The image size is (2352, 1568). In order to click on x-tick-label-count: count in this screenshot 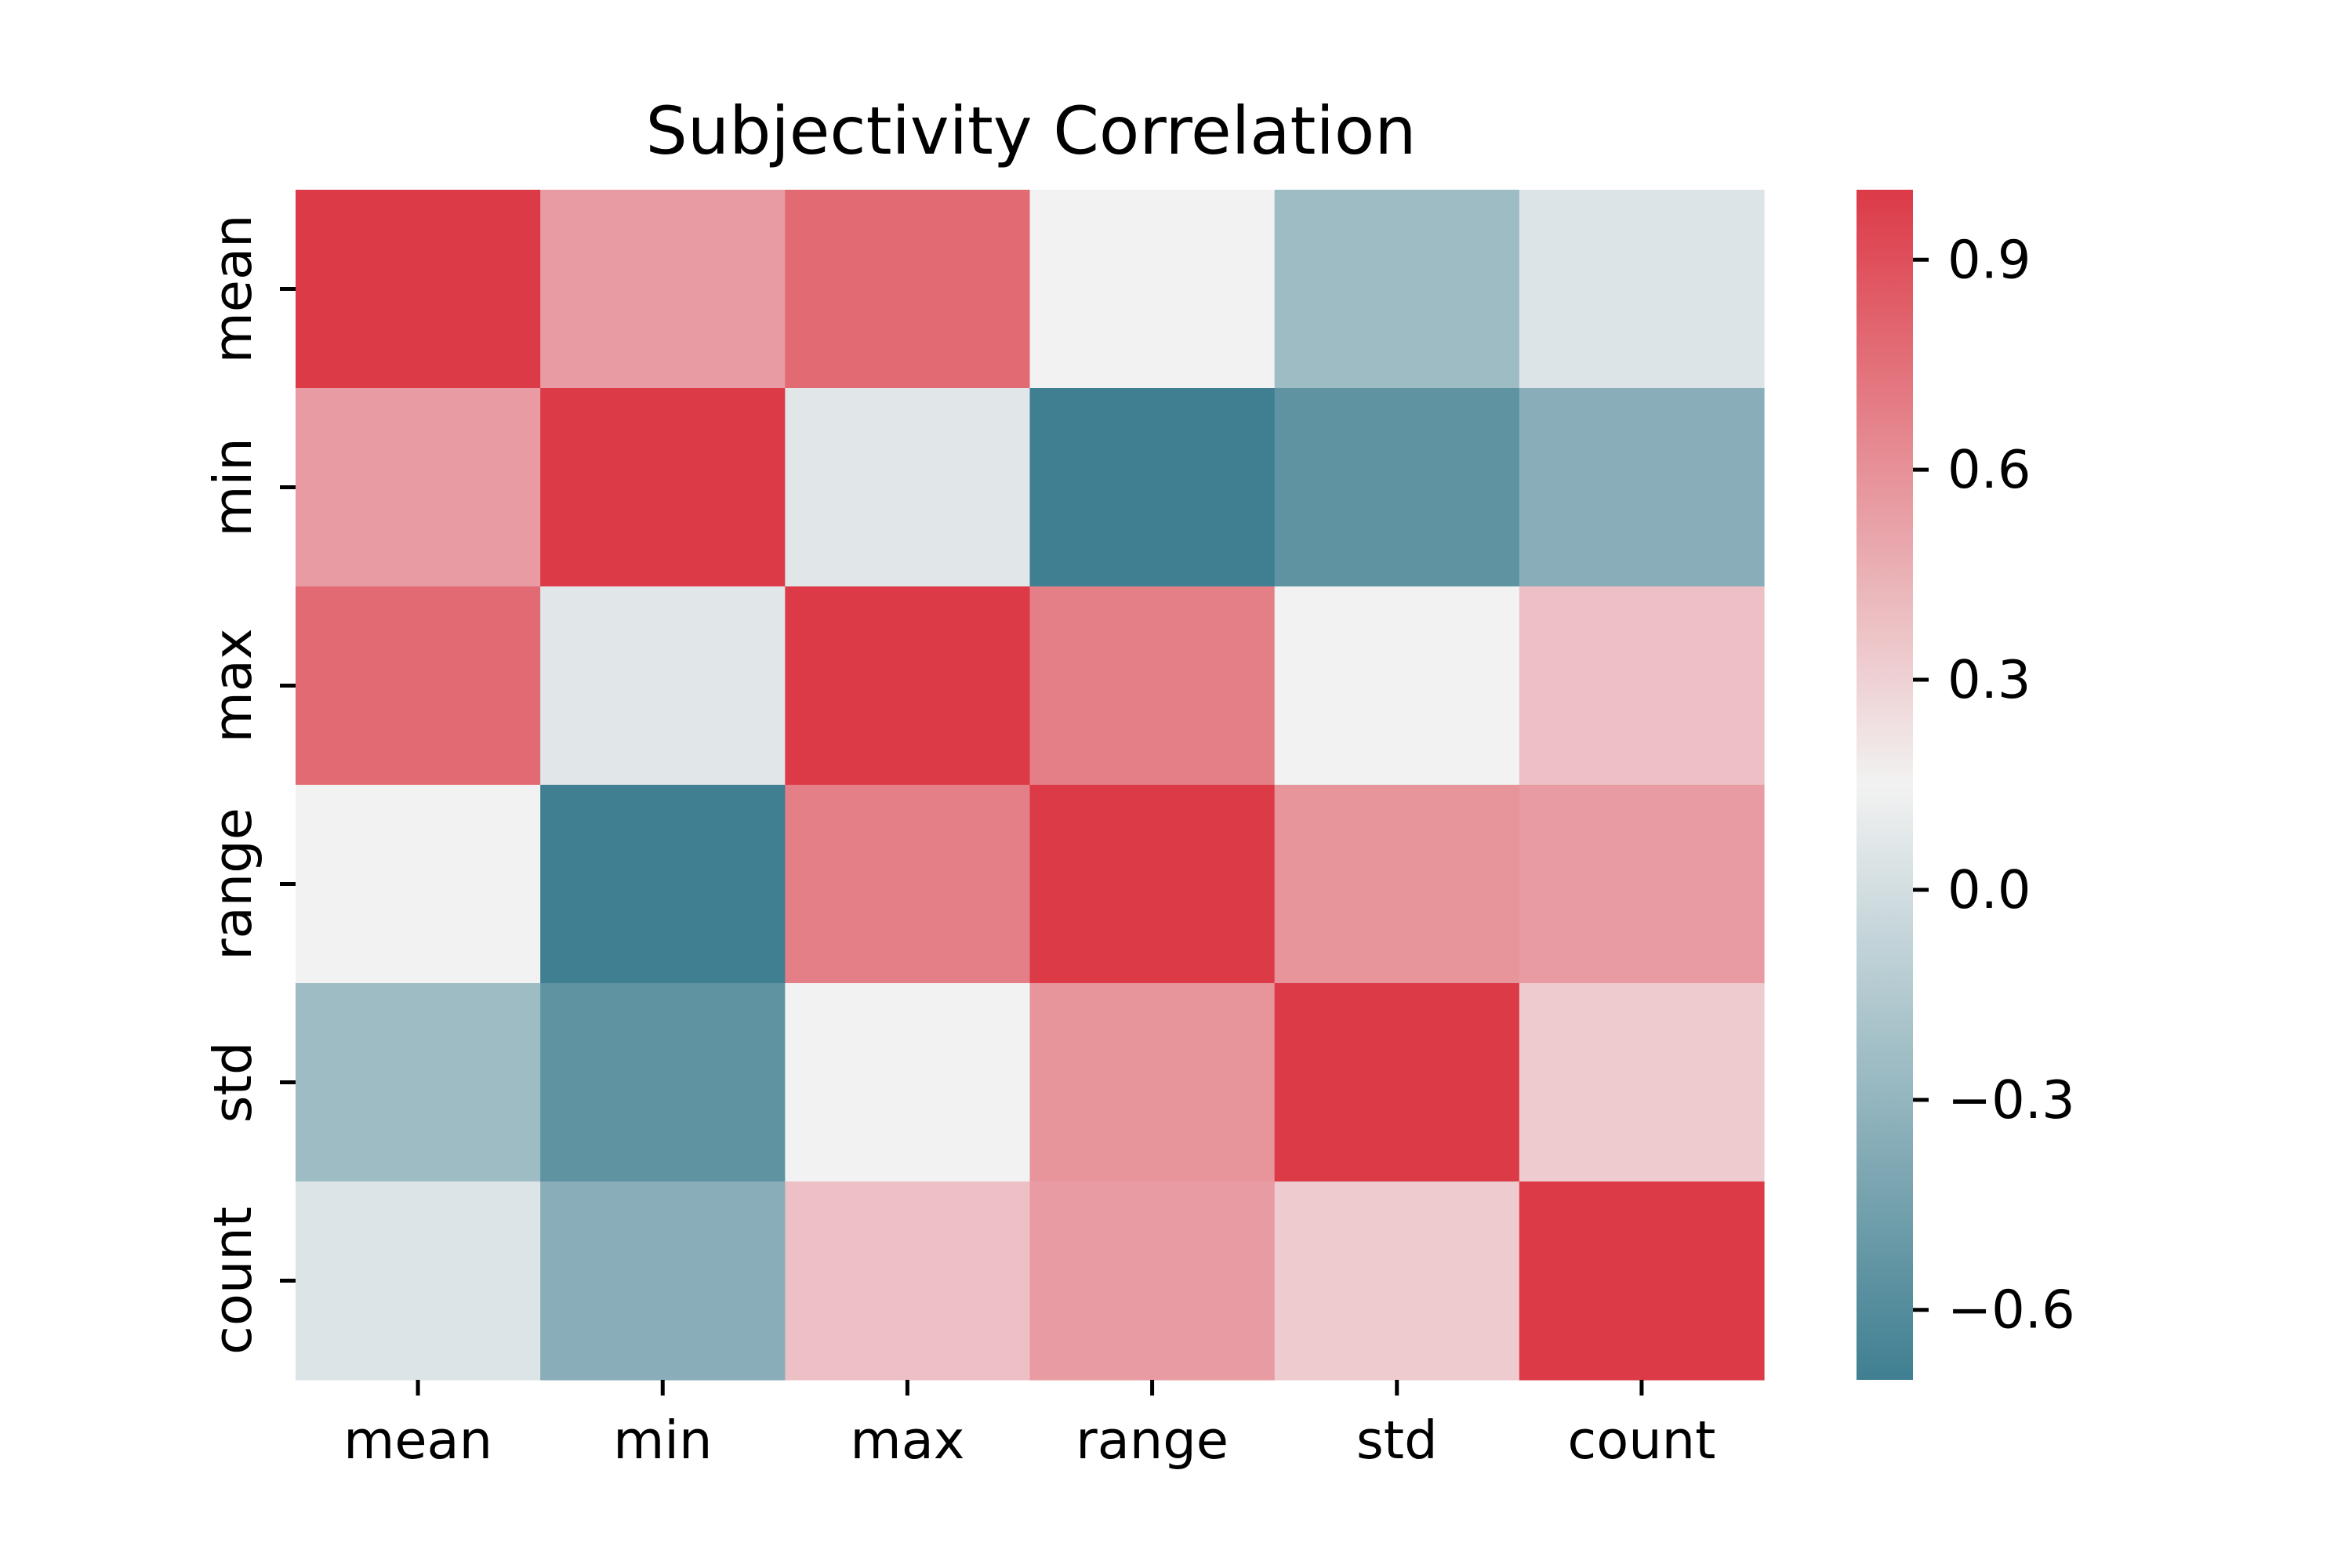, I will do `click(1641, 1440)`.